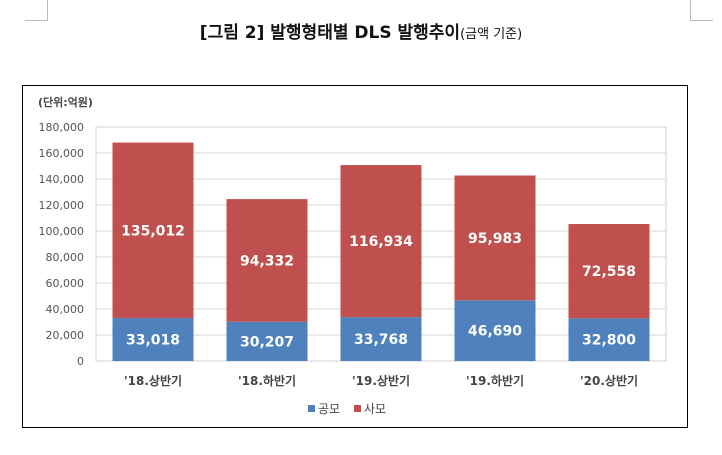  What do you see at coordinates (381, 380) in the screenshot?
I see `x-tick-label: '19.상반기` at bounding box center [381, 380].